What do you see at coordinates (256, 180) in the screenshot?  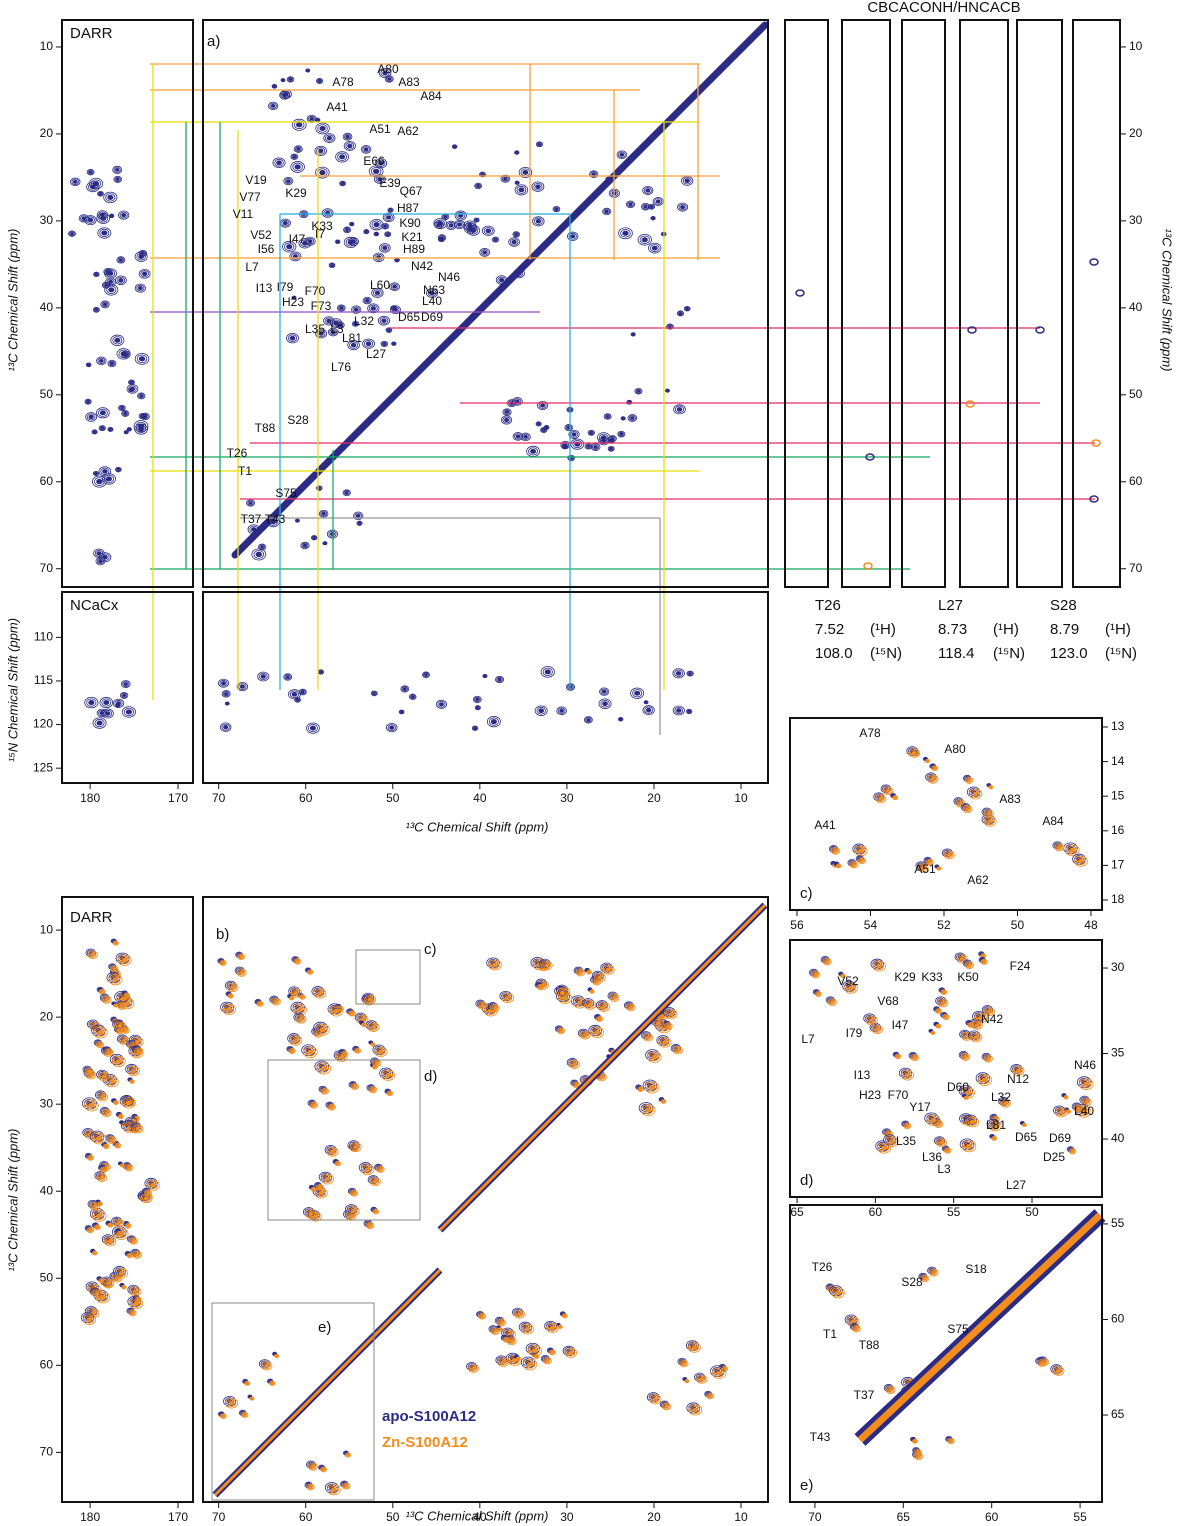 I see `residue-label: V19` at bounding box center [256, 180].